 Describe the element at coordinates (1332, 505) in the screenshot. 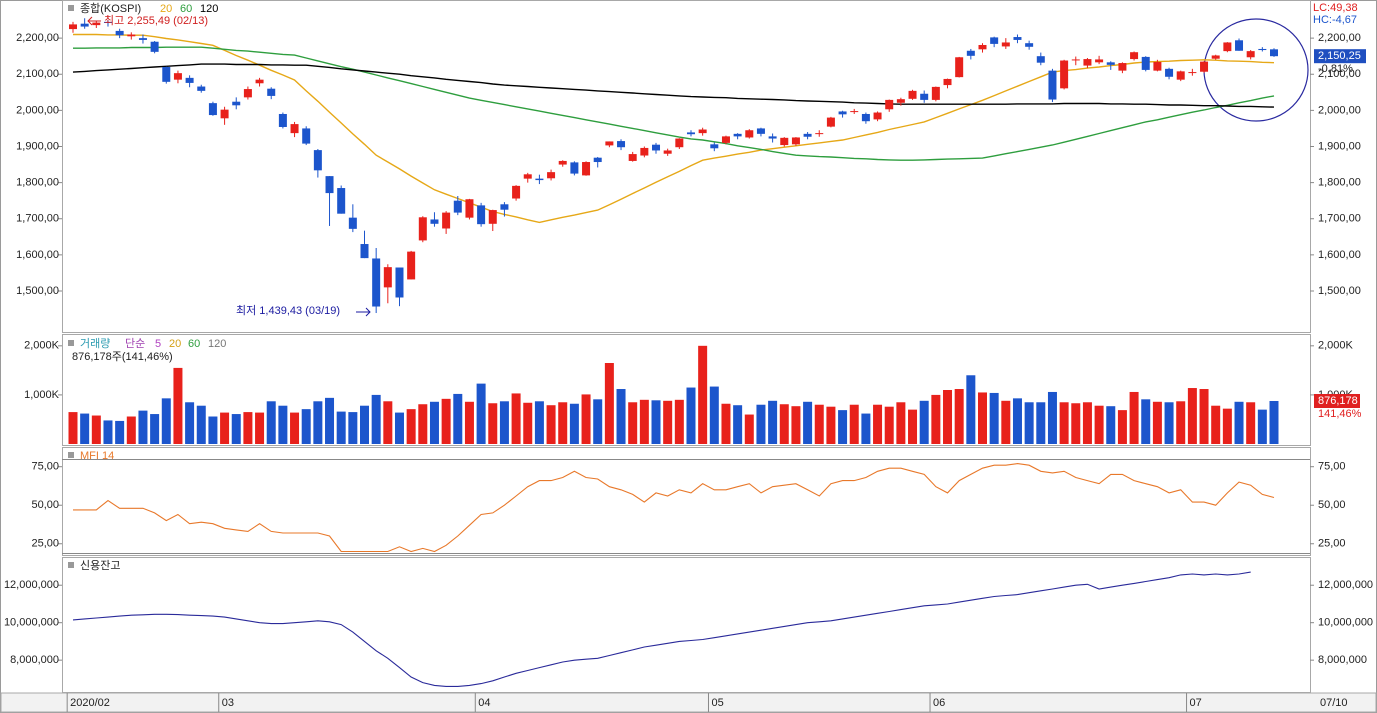

I see `y-tick-label-right: 50,00` at that location.